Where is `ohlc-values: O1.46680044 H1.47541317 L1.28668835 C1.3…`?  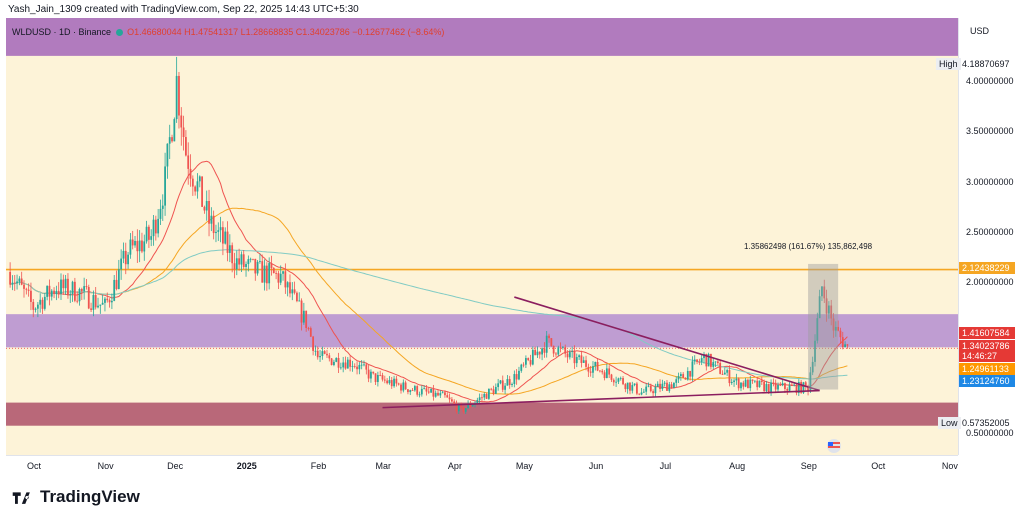
ohlc-values: O1.46680044 H1.47541317 L1.28668835 C1.3… is located at coordinates (286, 32).